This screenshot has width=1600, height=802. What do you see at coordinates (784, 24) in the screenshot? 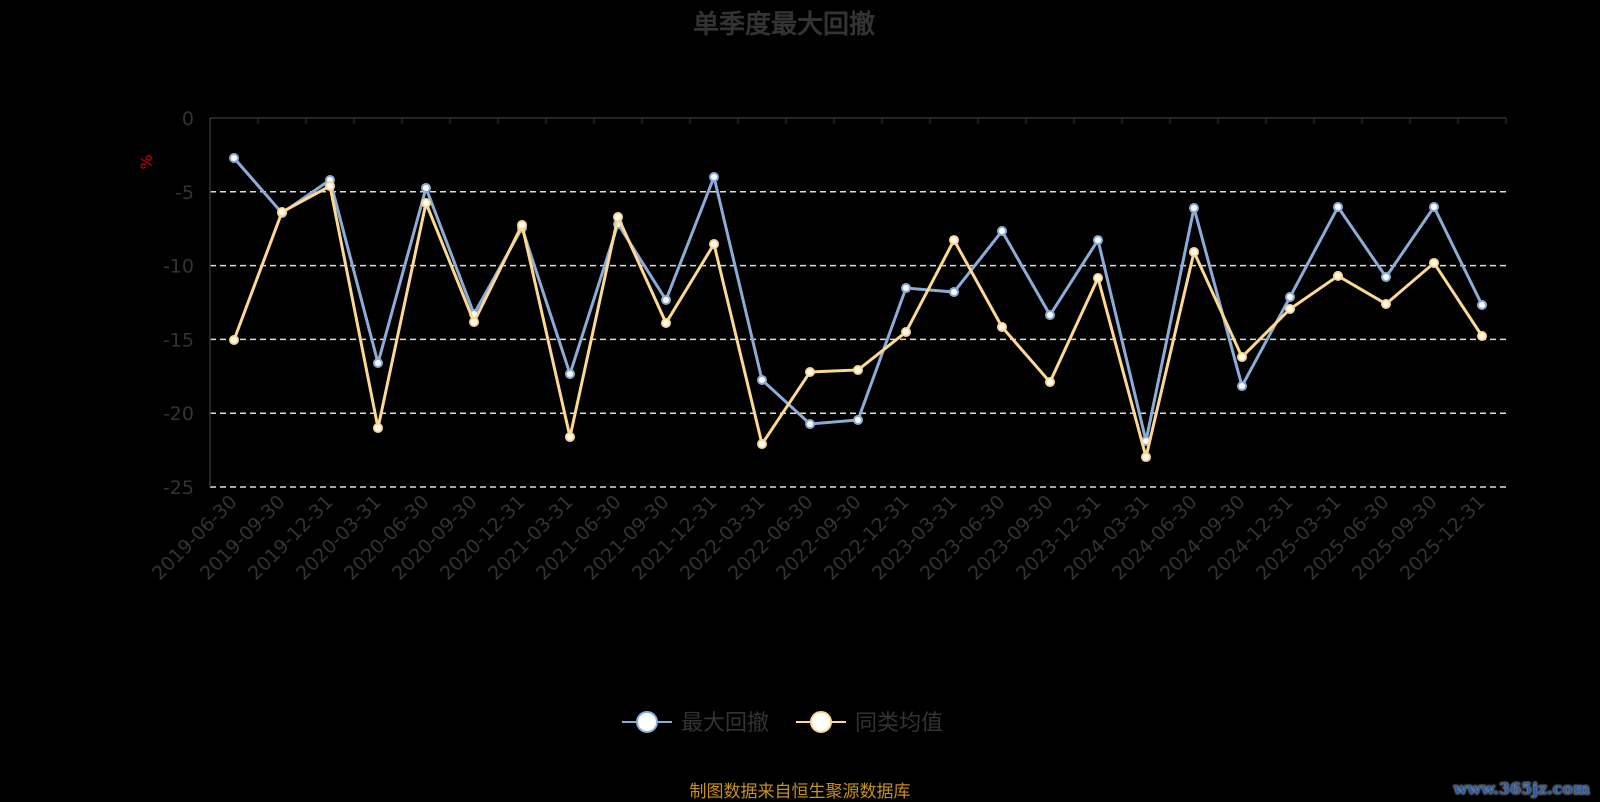
I see `chart-title: 单季度最大回撤` at bounding box center [784, 24].